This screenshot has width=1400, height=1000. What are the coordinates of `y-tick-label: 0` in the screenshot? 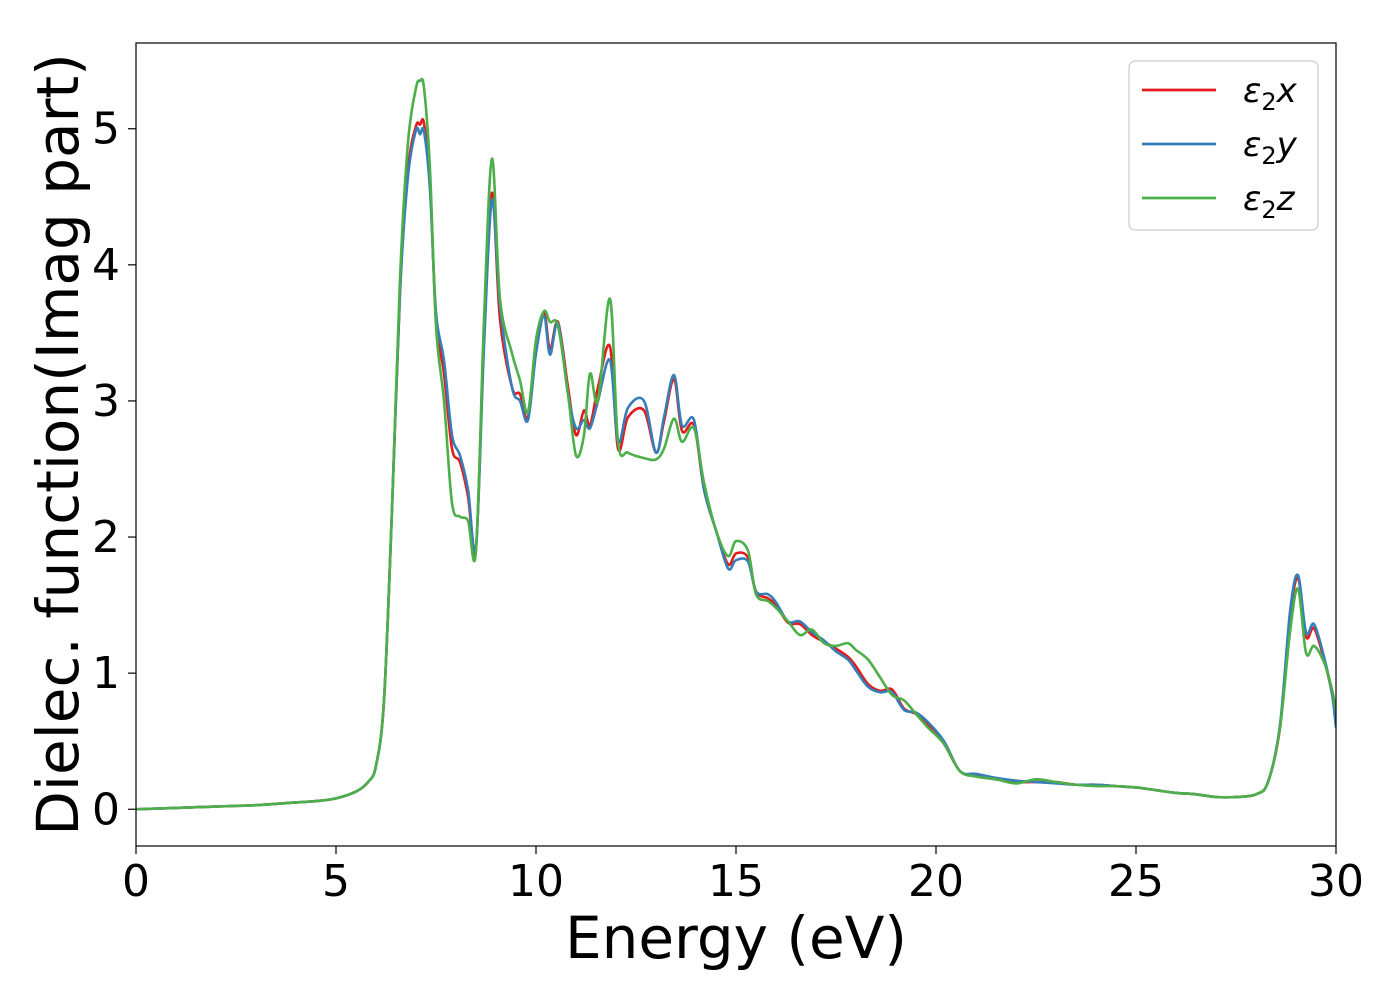 It's located at (106, 809).